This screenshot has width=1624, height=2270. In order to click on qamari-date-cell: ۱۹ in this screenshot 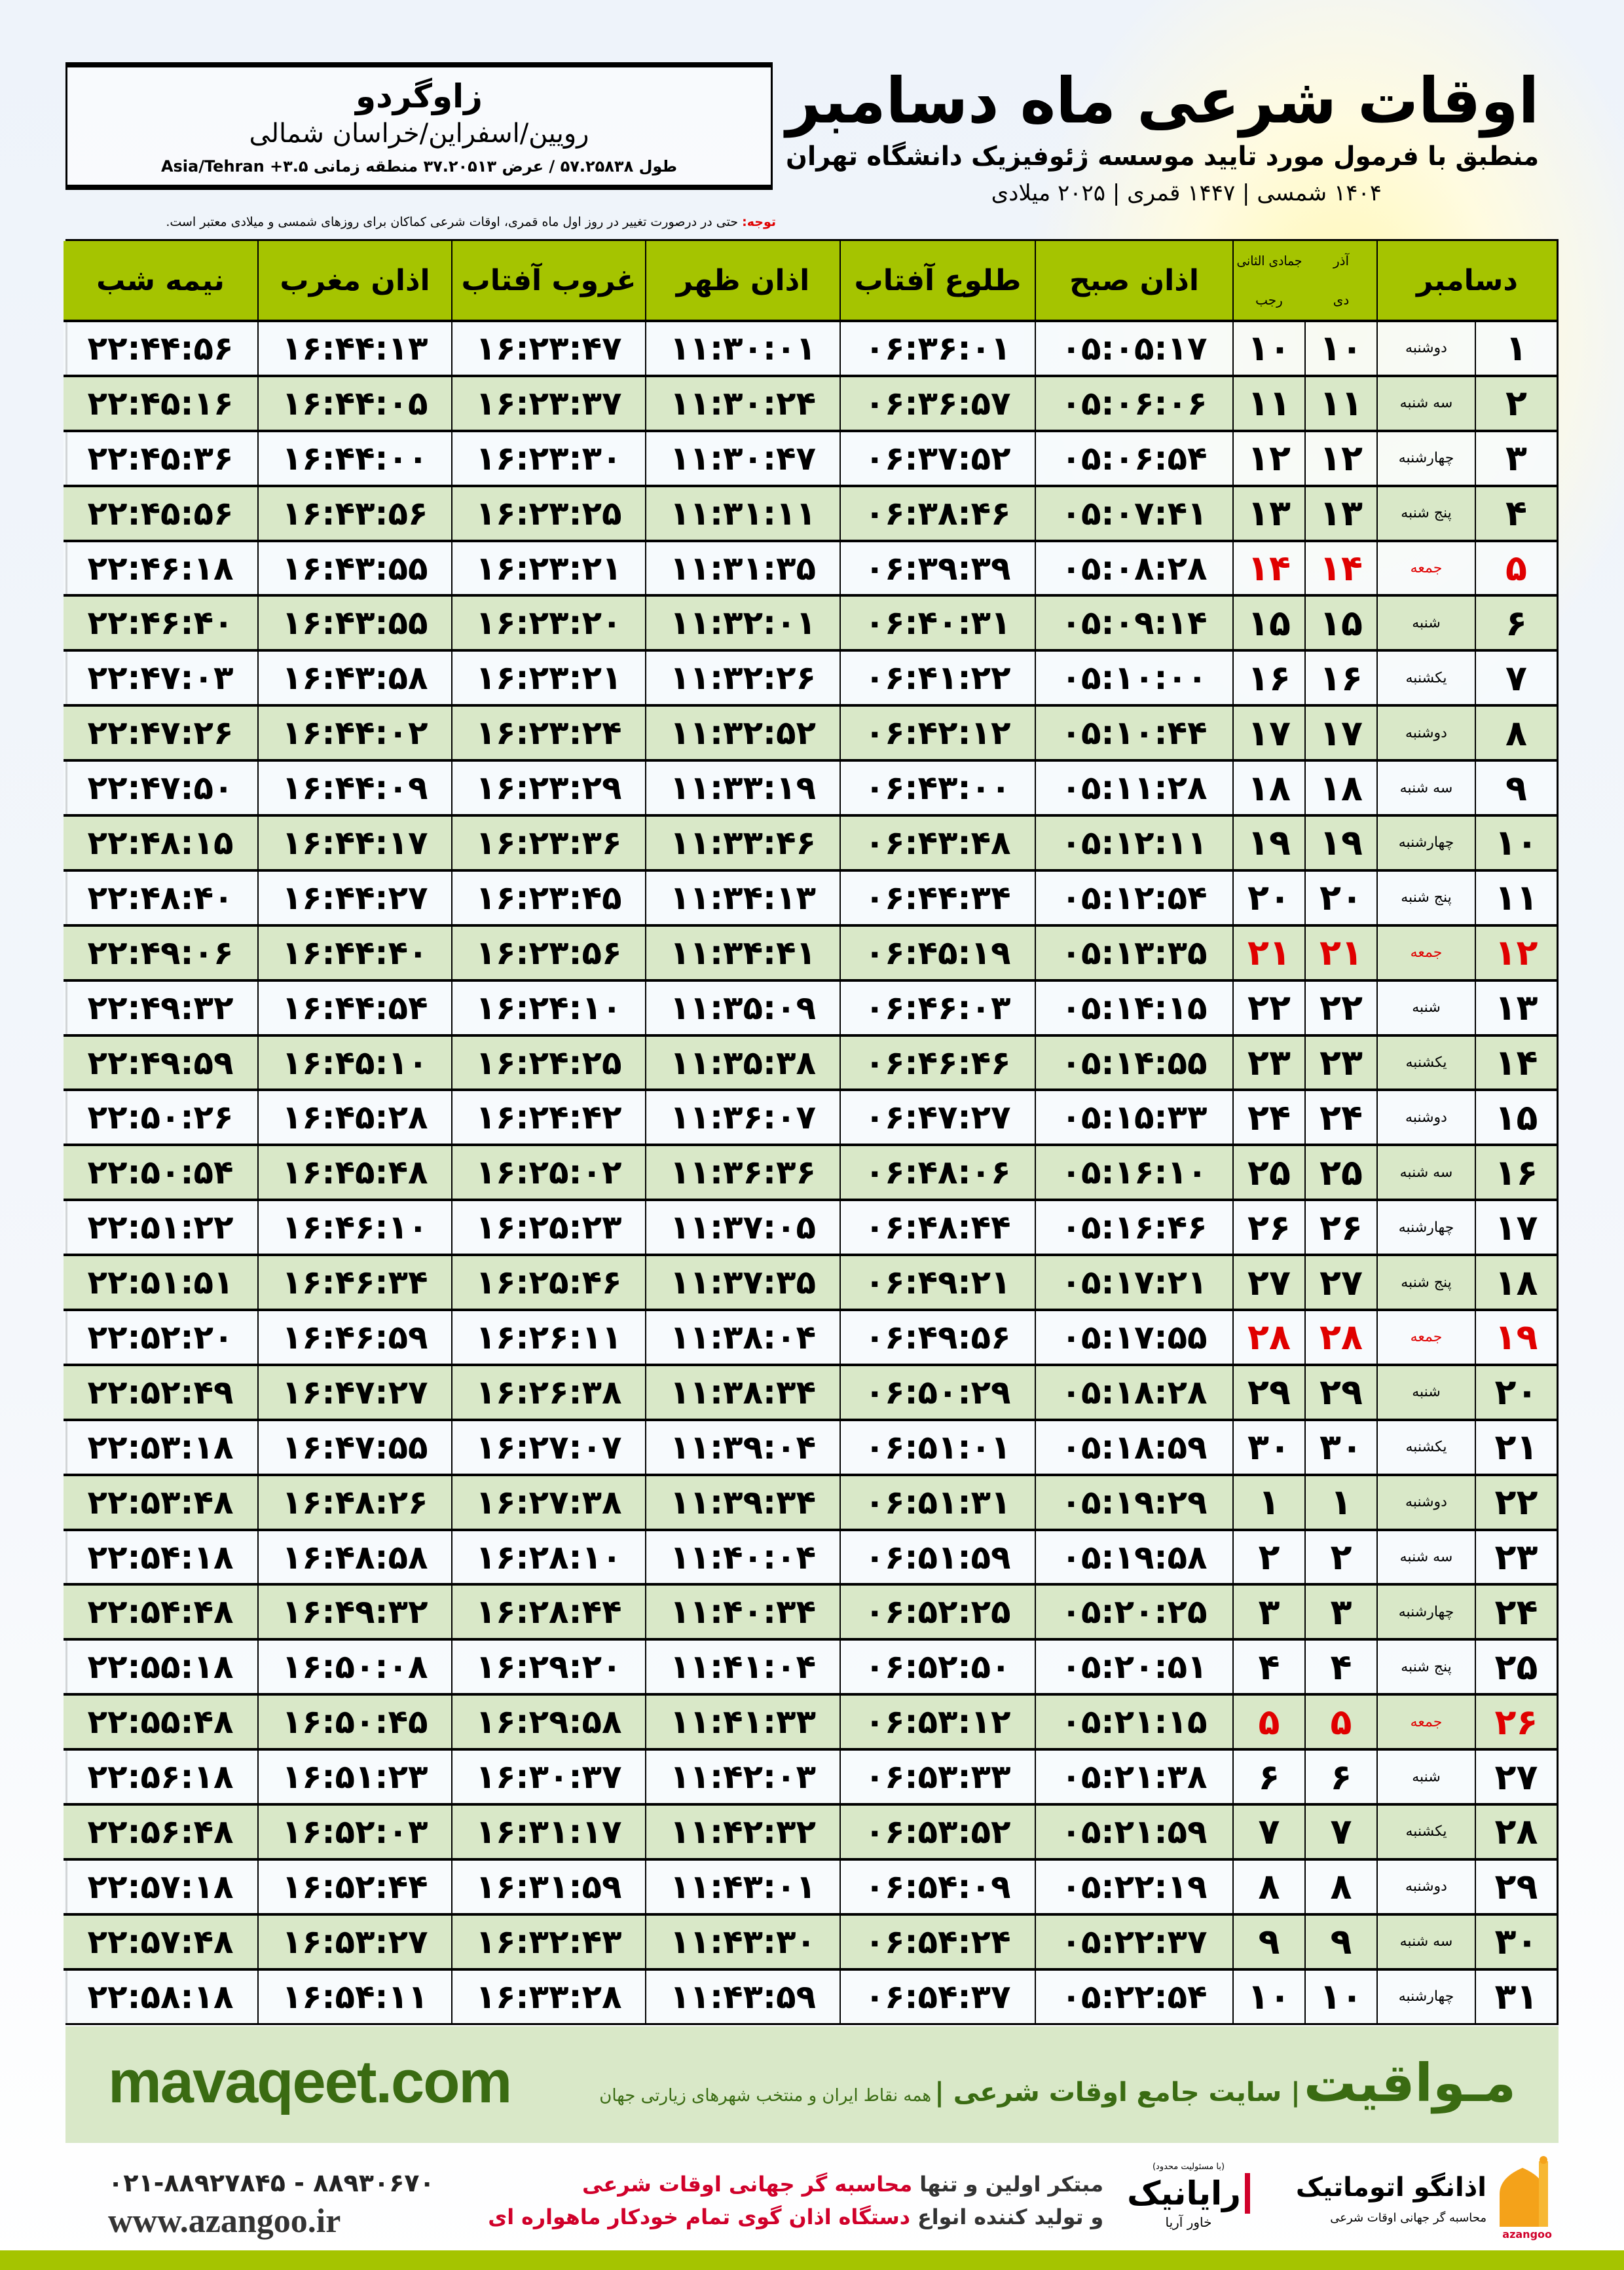, I will do `click(1268, 841)`.